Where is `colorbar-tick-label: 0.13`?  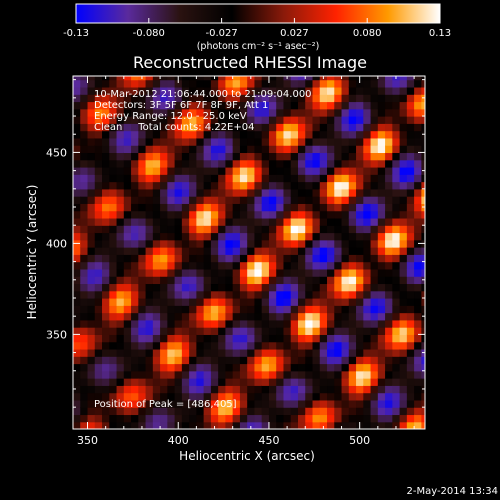
colorbar-tick-label: 0.13 is located at coordinates (440, 33).